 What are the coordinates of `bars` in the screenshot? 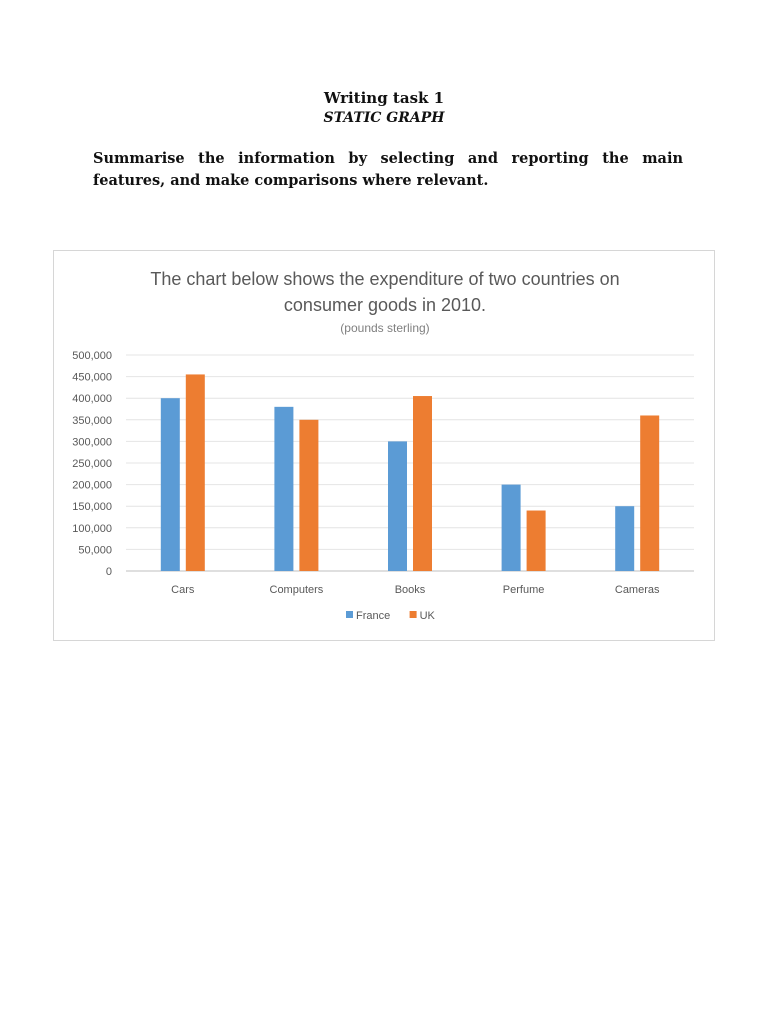 It's located at (410, 472).